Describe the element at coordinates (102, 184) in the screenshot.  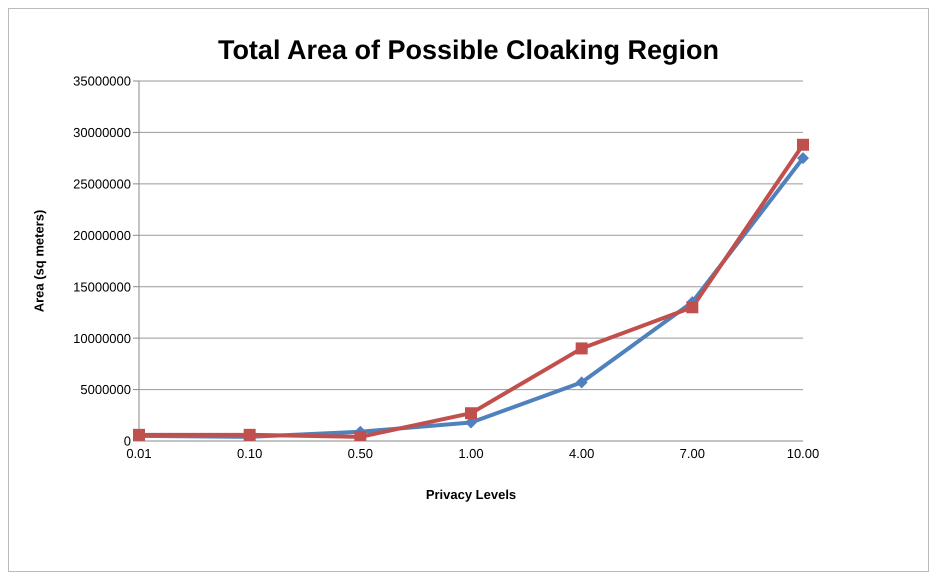
I see `y-tick-label: 25000000` at that location.